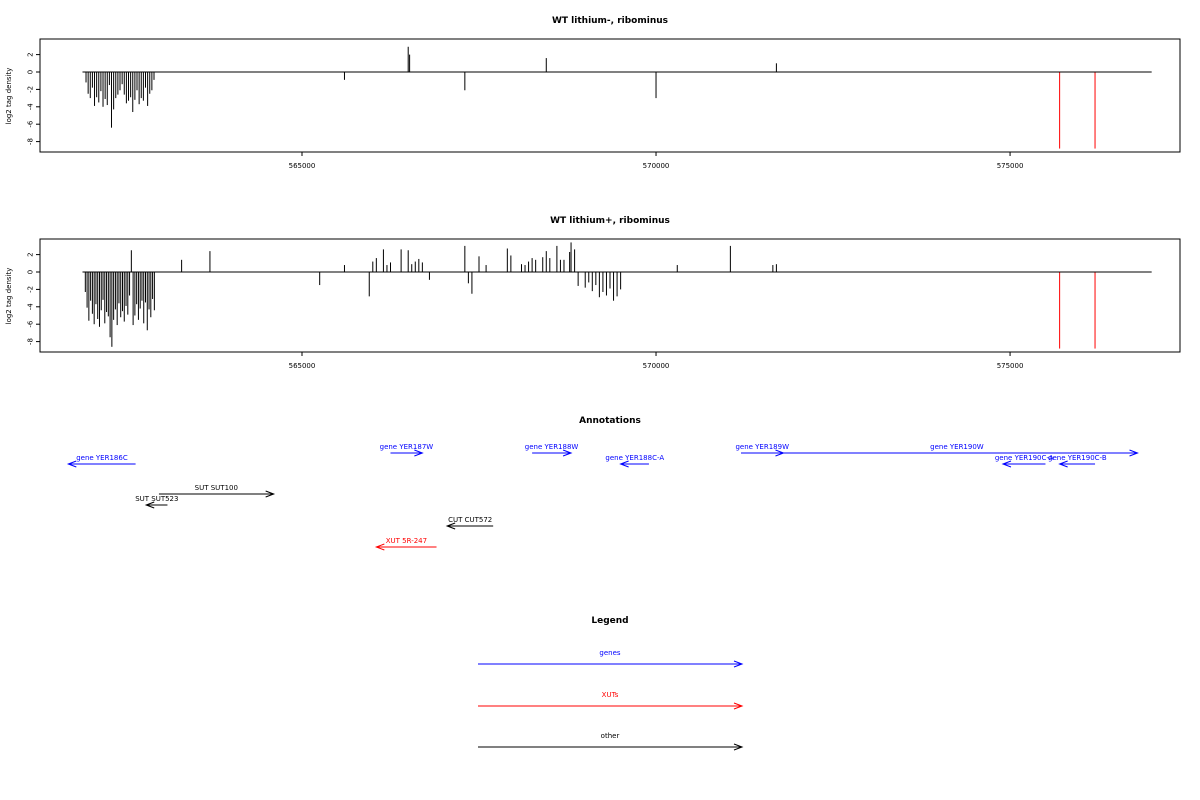 The height and width of the screenshot is (800, 1200). I want to click on feature-arrow: gene YER188C-A, so click(634, 461).